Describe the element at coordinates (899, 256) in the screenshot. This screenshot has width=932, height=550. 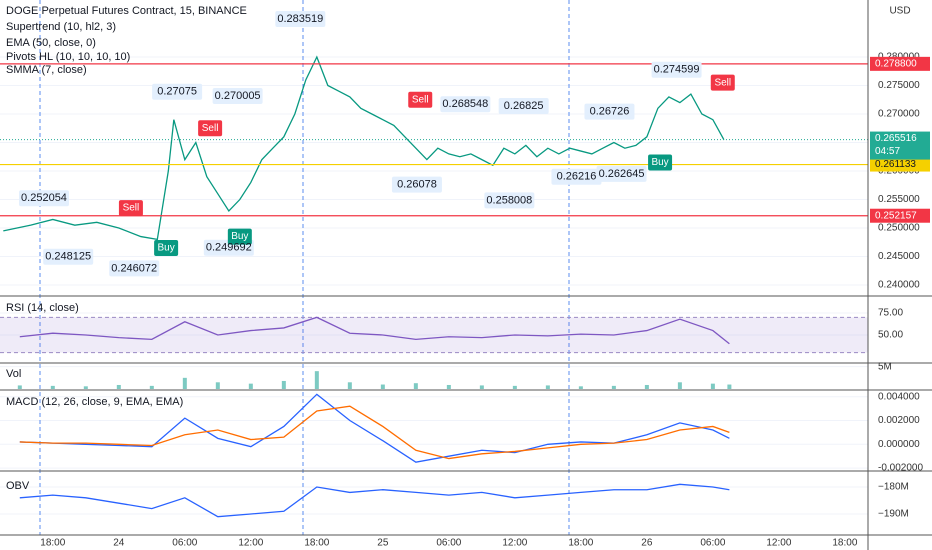
I see `y-tick-label: 0.245000` at that location.